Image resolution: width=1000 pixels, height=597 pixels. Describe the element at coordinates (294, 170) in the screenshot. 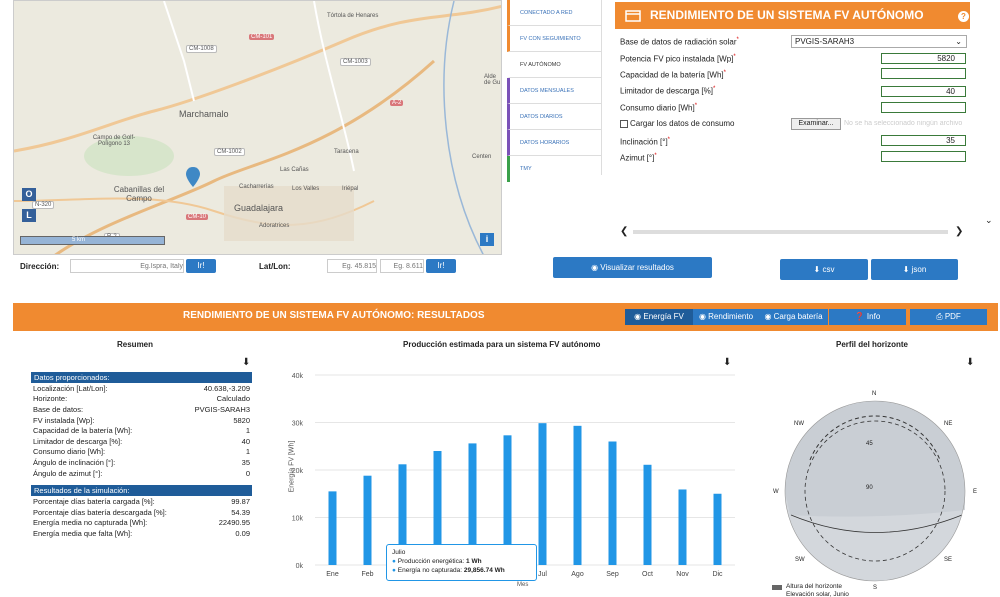

I see `place-label: Las Cañas` at that location.